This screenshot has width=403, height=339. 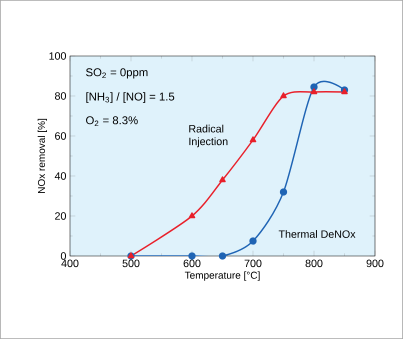 I want to click on y-tick-label: 100, so click(x=57, y=56).